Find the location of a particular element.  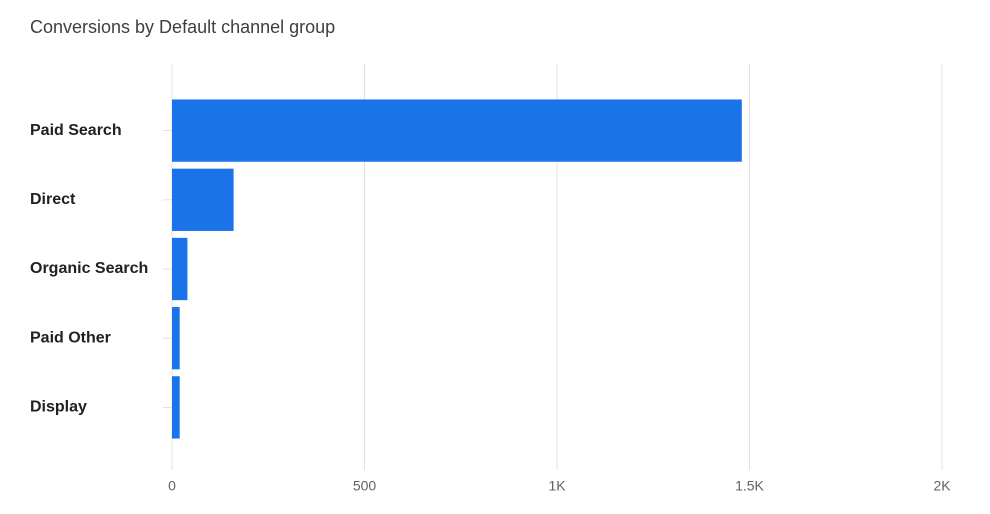

x-tick-label: 2K is located at coordinates (942, 486).